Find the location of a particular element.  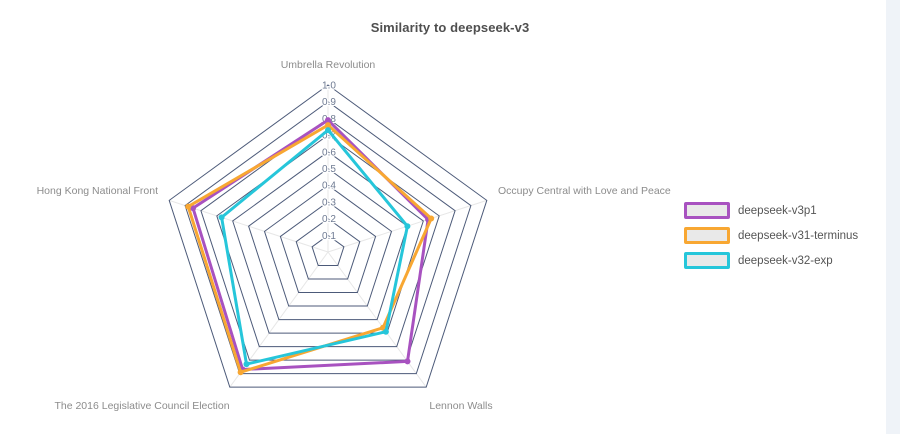

chart-title: Similarity to deepseek-v3 is located at coordinates (450, 27).